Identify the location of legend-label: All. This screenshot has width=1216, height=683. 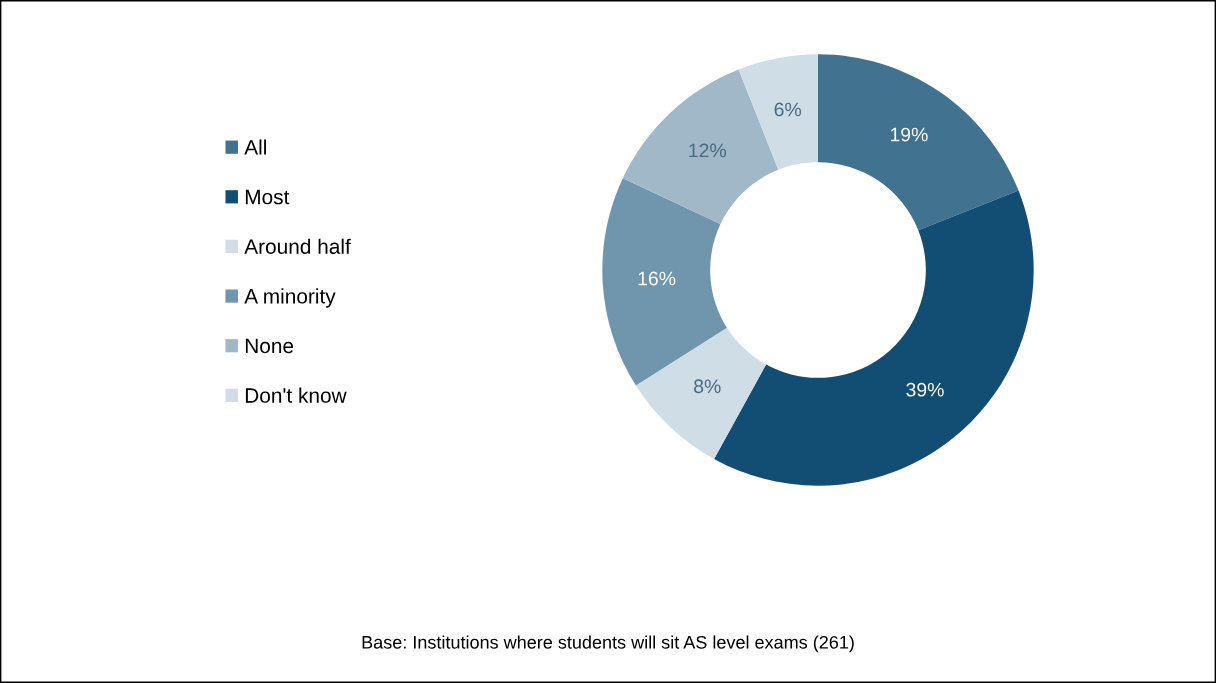
(255, 147).